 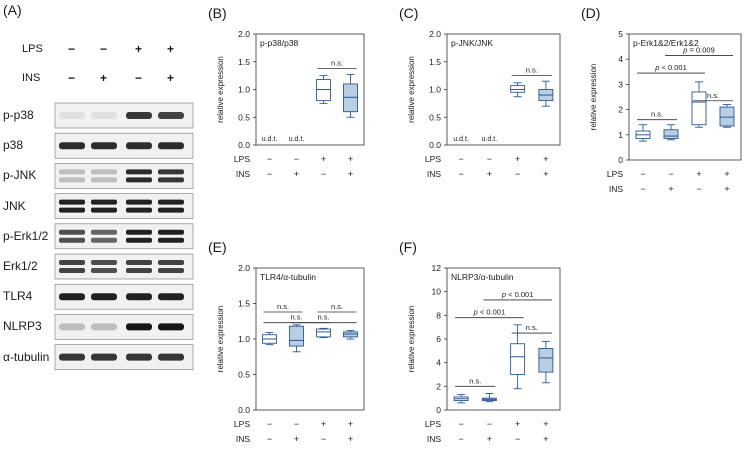 What do you see at coordinates (124, 176) in the screenshot?
I see `blot-strip` at bounding box center [124, 176].